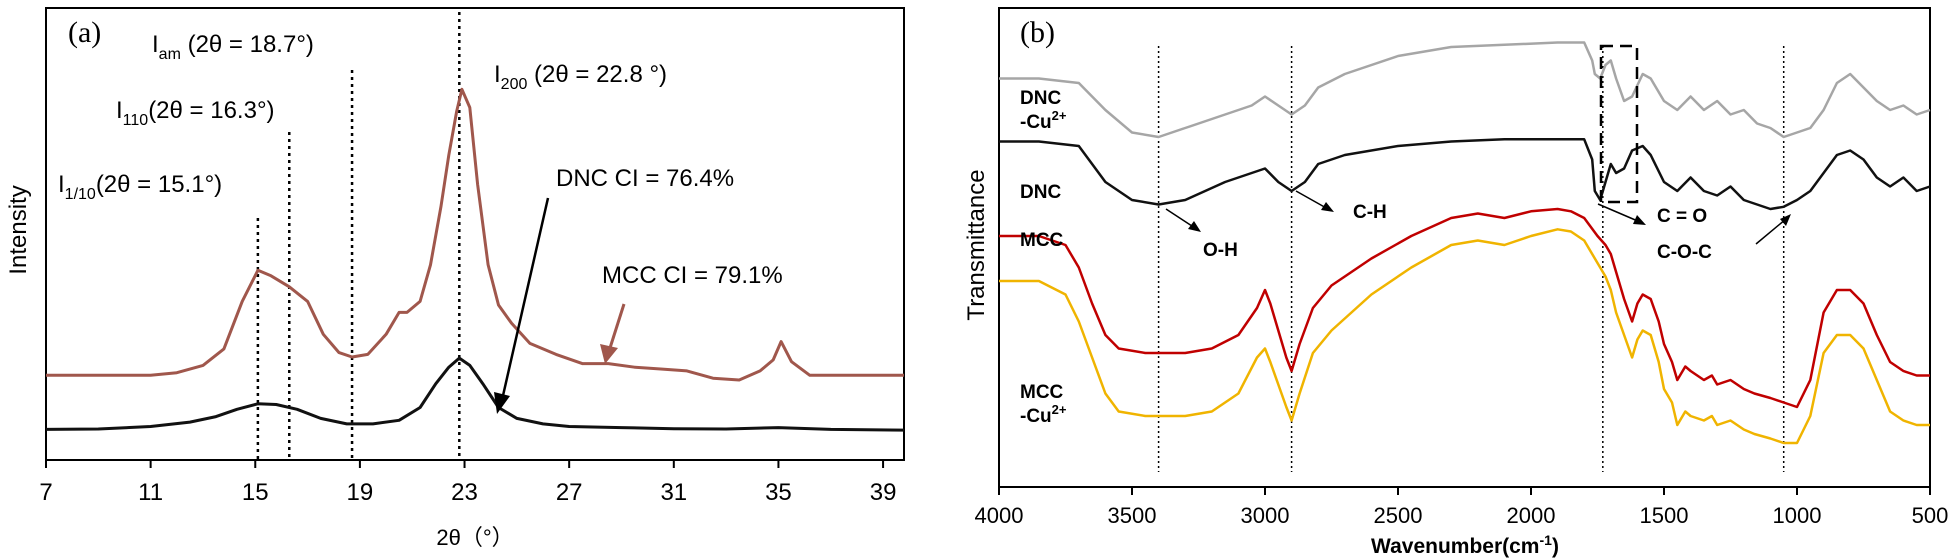 This screenshot has width=1950, height=560. I want to click on mcc-annotation: MCC CI = 79.1%, so click(692, 275).